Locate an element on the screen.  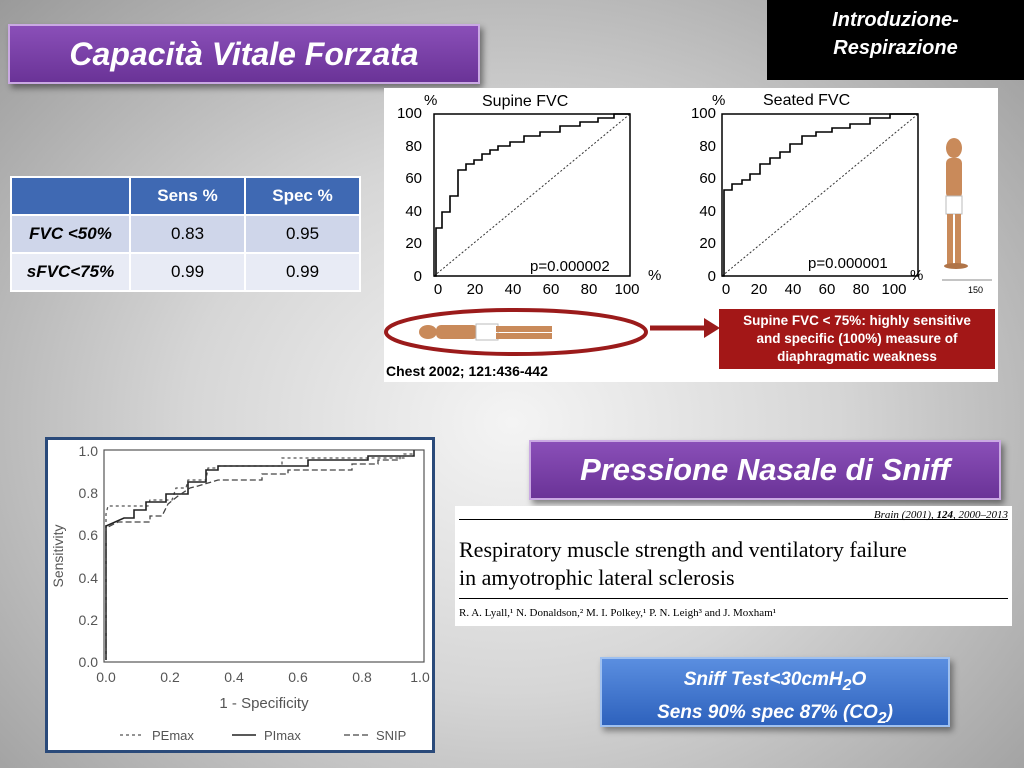
roc-y-tick: 0.4 is located at coordinates (89, 578).